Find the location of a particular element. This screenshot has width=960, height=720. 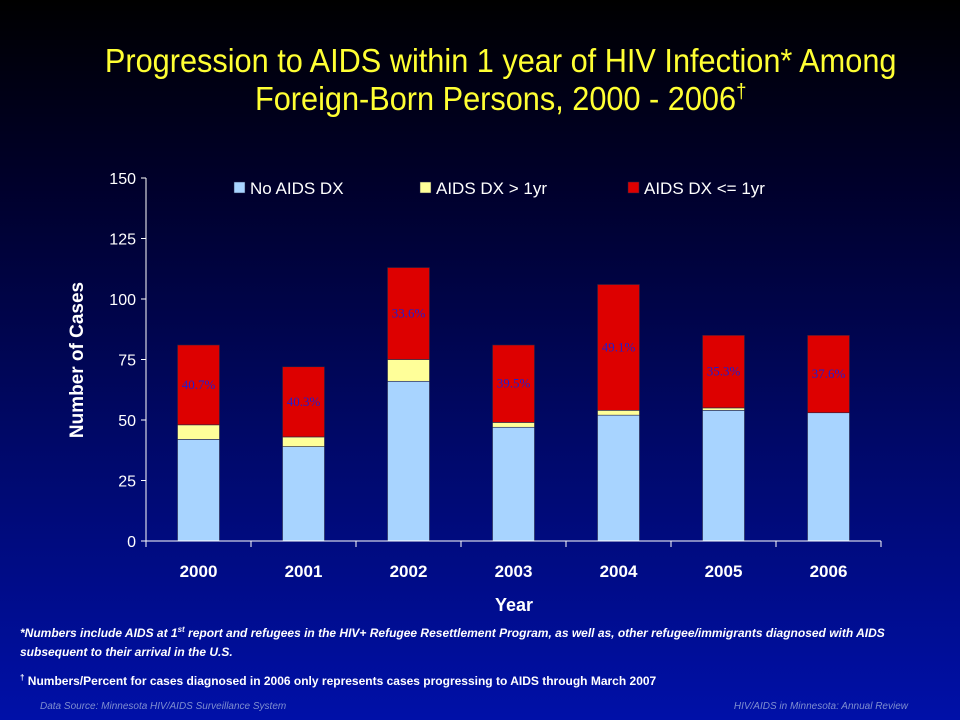

percent-label: 49.1% is located at coordinates (619, 346).